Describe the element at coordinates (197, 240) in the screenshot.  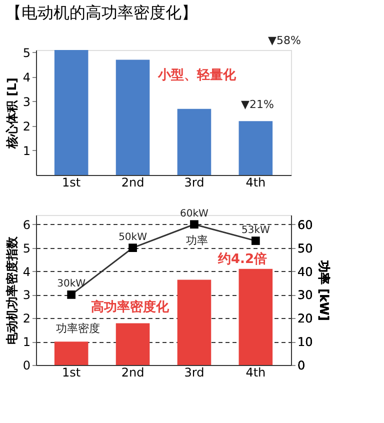
I see `annotation: 功率` at that location.